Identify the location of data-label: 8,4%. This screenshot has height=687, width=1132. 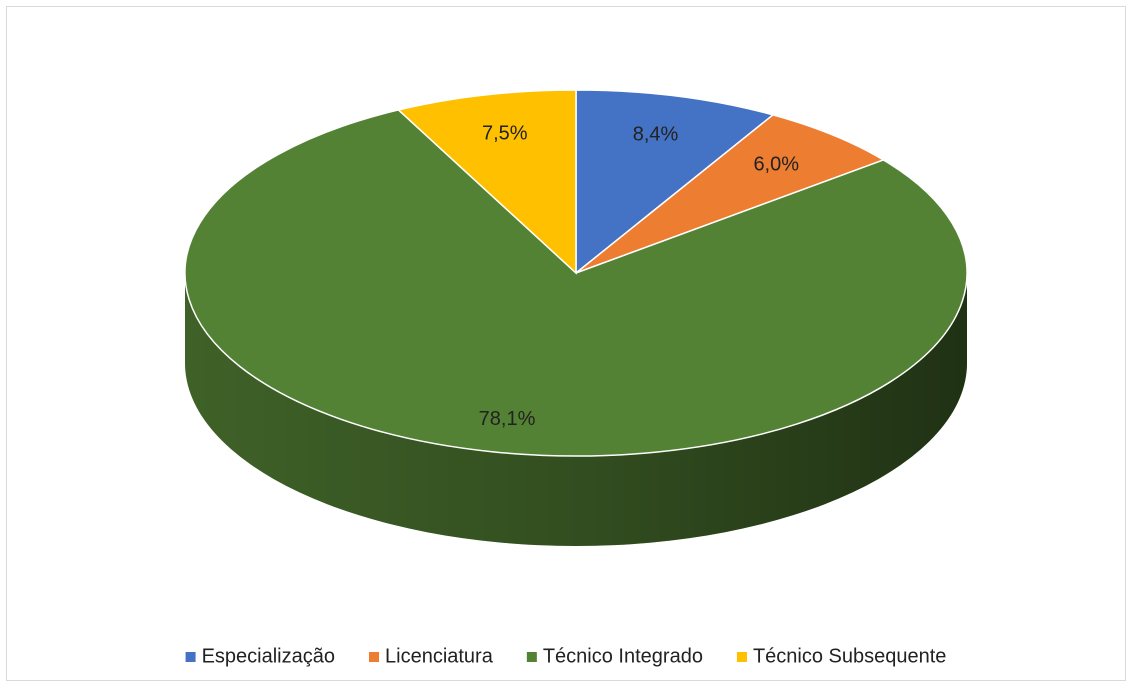
(656, 134).